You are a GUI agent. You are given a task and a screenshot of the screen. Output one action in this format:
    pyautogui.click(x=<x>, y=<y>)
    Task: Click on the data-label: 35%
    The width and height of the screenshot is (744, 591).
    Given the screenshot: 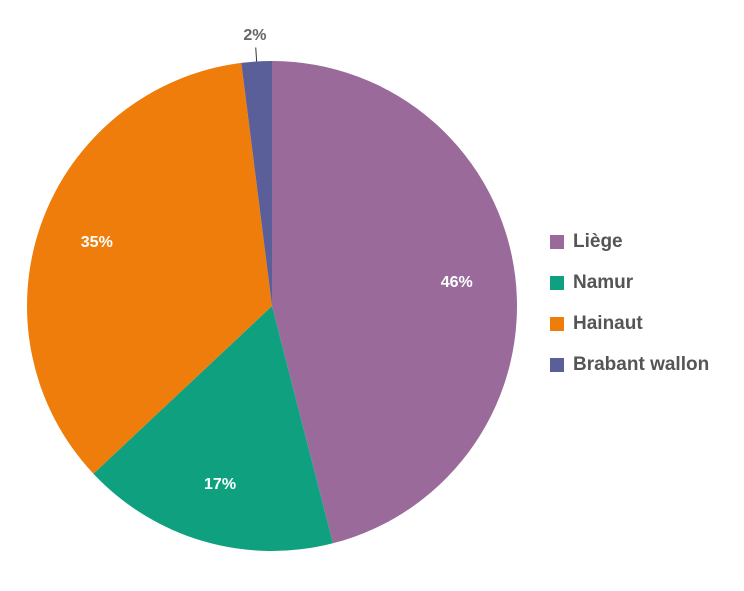 What is the action you would take?
    pyautogui.click(x=97, y=242)
    